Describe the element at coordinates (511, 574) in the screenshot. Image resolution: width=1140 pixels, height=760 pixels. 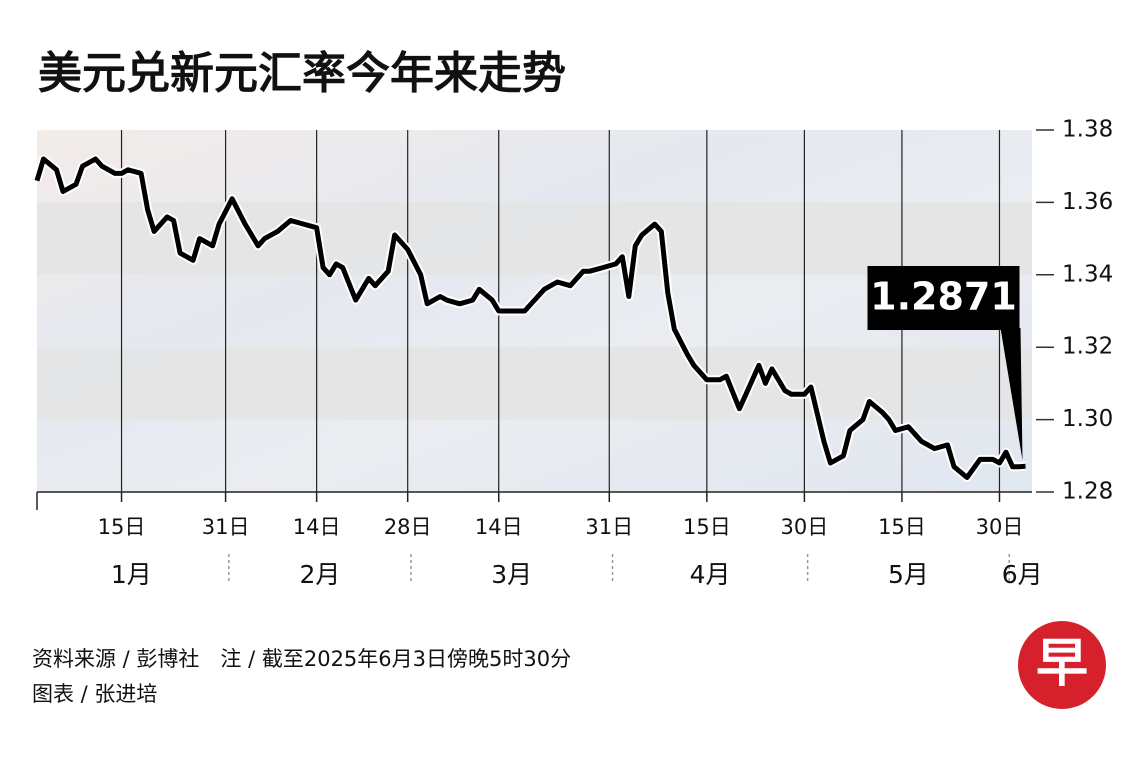
I see `month-label: 3月` at that location.